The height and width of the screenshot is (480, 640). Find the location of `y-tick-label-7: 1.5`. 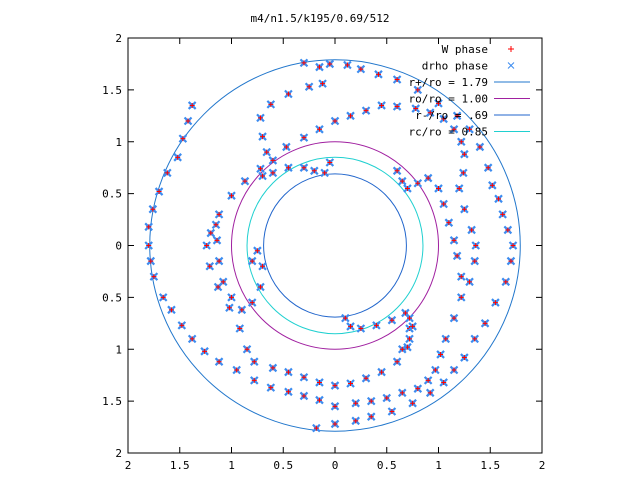

y-tick-label-7: 1.5 is located at coordinates (112, 401).